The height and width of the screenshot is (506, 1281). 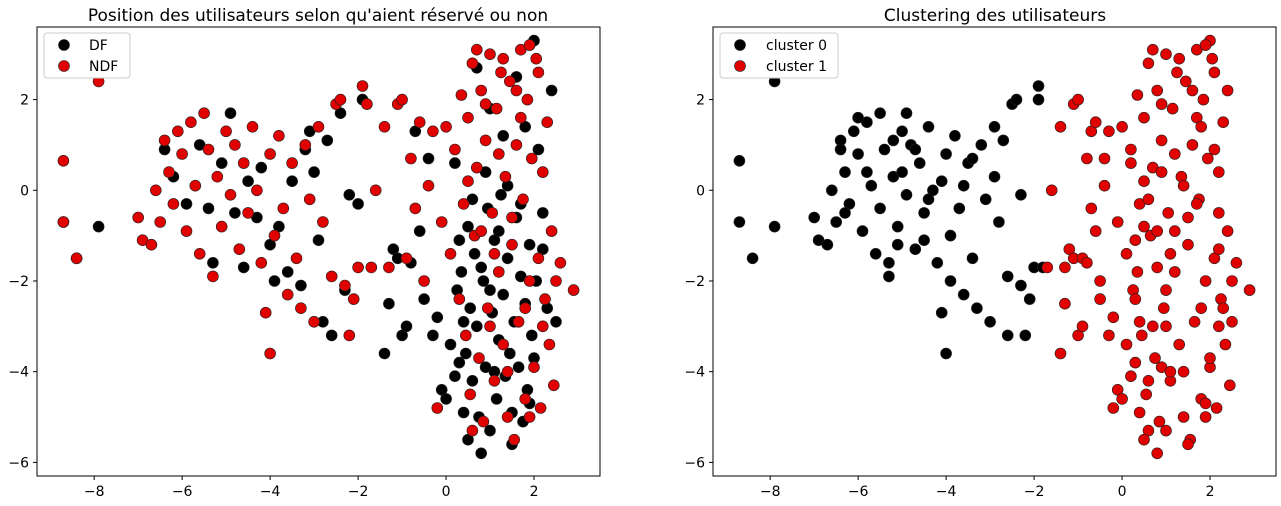 I want to click on legend-marker-ndf, so click(x=64, y=66).